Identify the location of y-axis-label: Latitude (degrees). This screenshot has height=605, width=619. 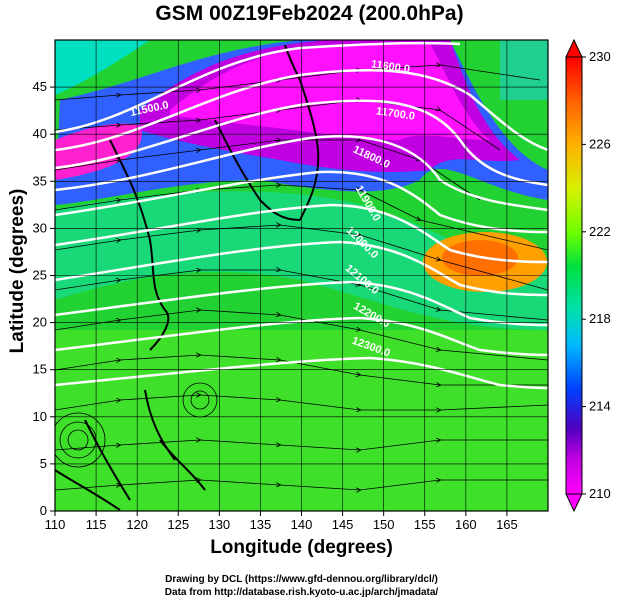
(17, 271).